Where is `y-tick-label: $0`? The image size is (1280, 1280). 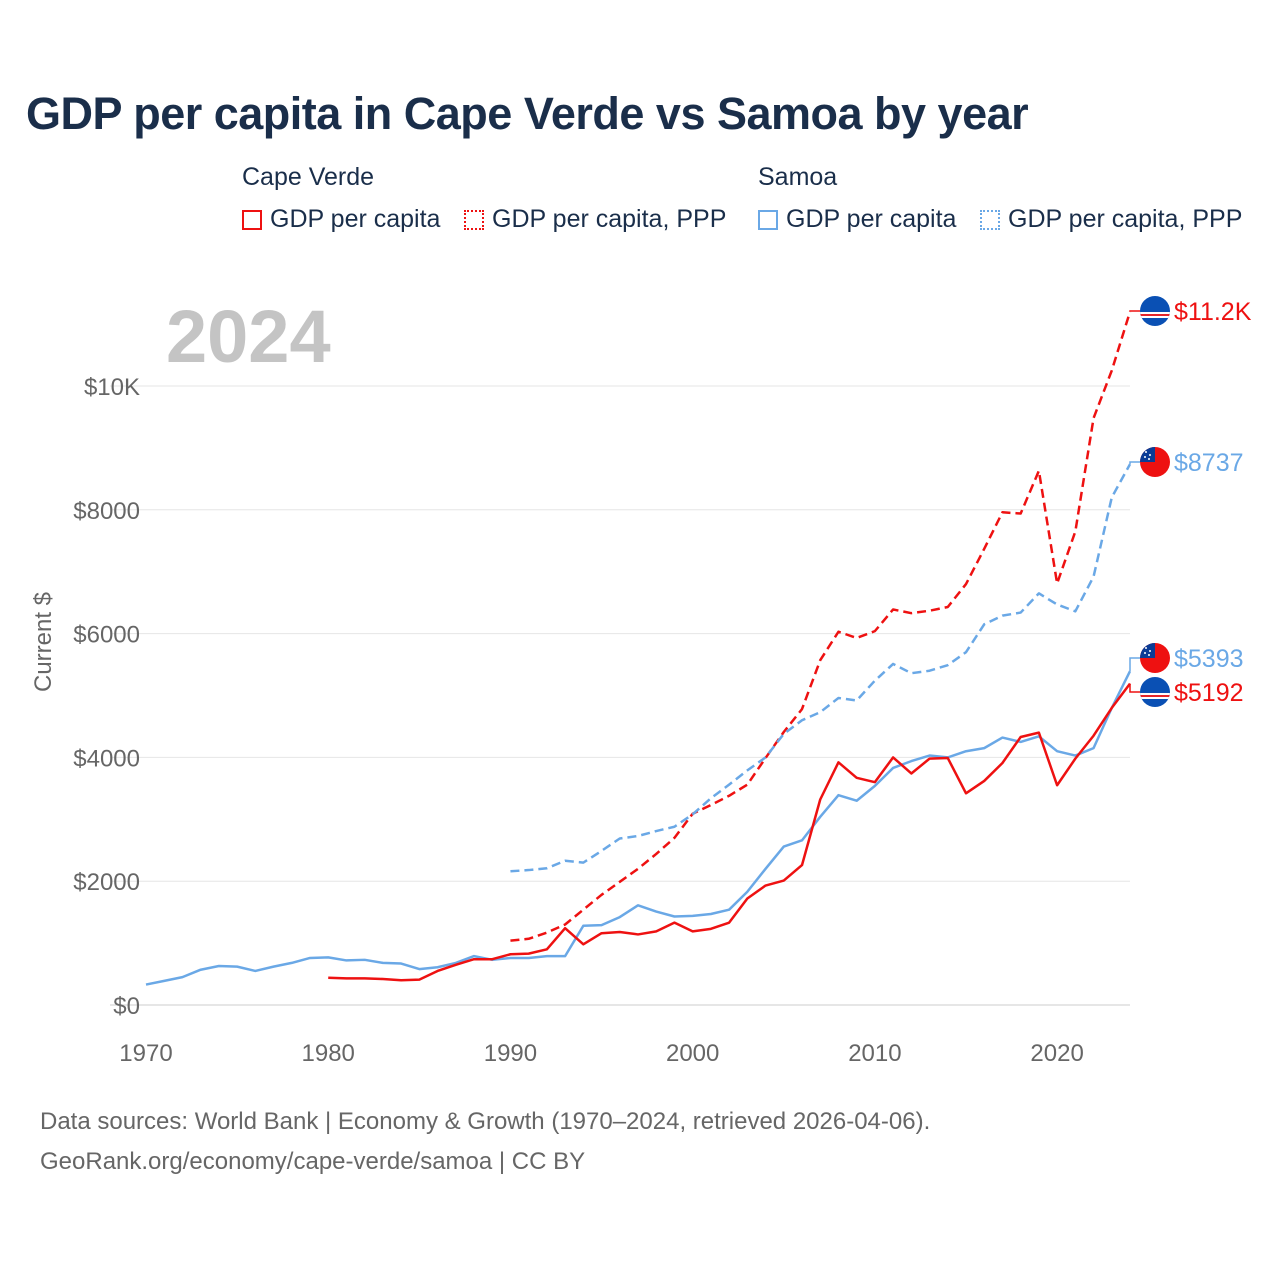 y-tick-label: $0 is located at coordinates (126, 1006).